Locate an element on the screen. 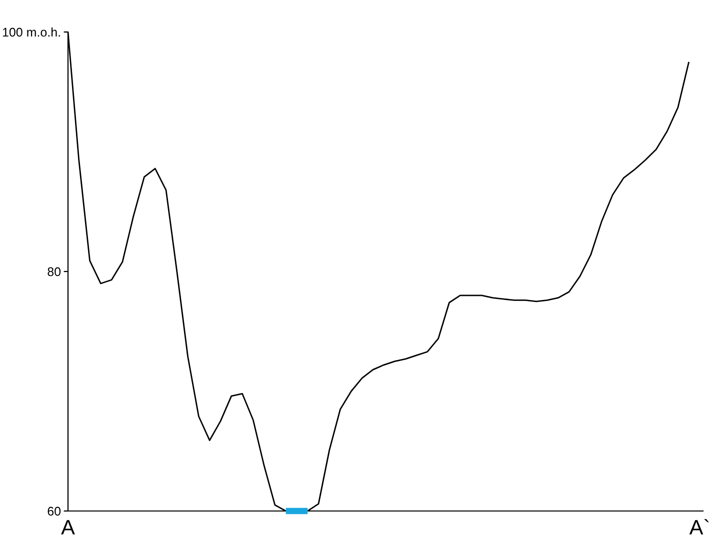 The width and height of the screenshot is (709, 544). x-tick-label: A` is located at coordinates (699, 526).